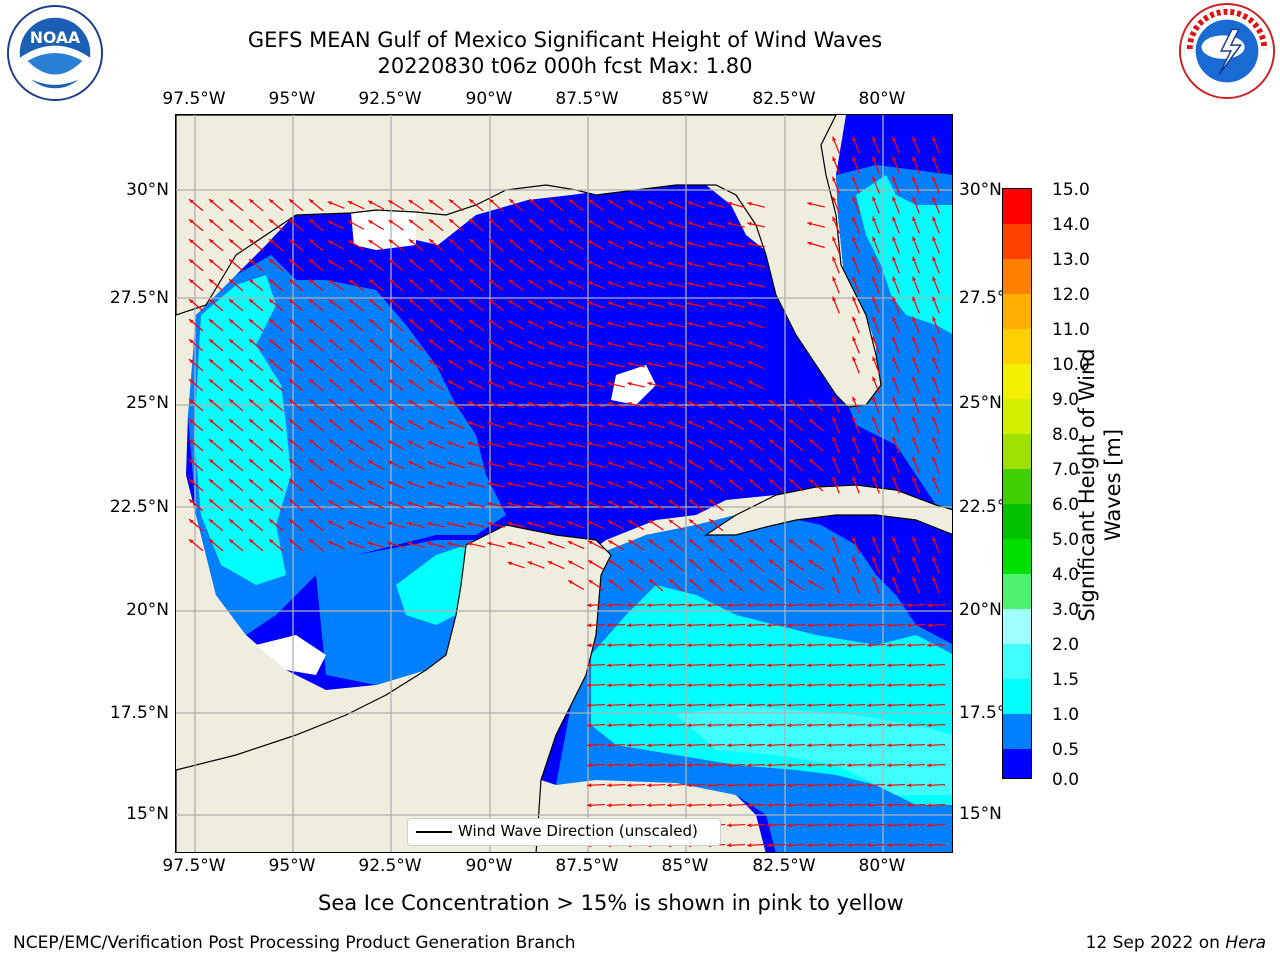 The height and width of the screenshot is (960, 1280). What do you see at coordinates (828, 510) in the screenshot?
I see `cuba-land` at bounding box center [828, 510].